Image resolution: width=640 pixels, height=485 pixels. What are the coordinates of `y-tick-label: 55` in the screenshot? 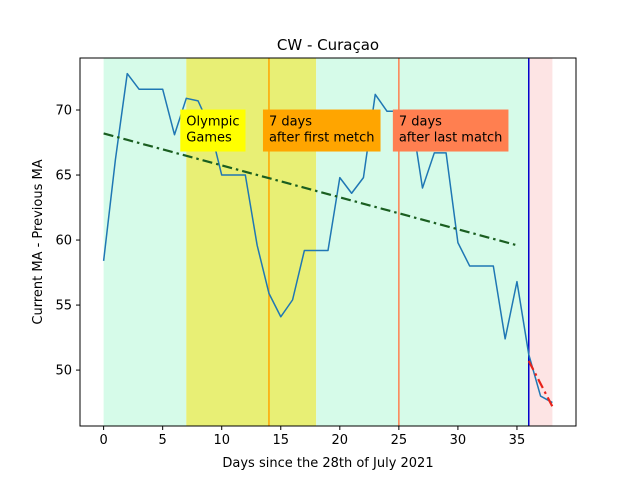 It's located at (63, 306).